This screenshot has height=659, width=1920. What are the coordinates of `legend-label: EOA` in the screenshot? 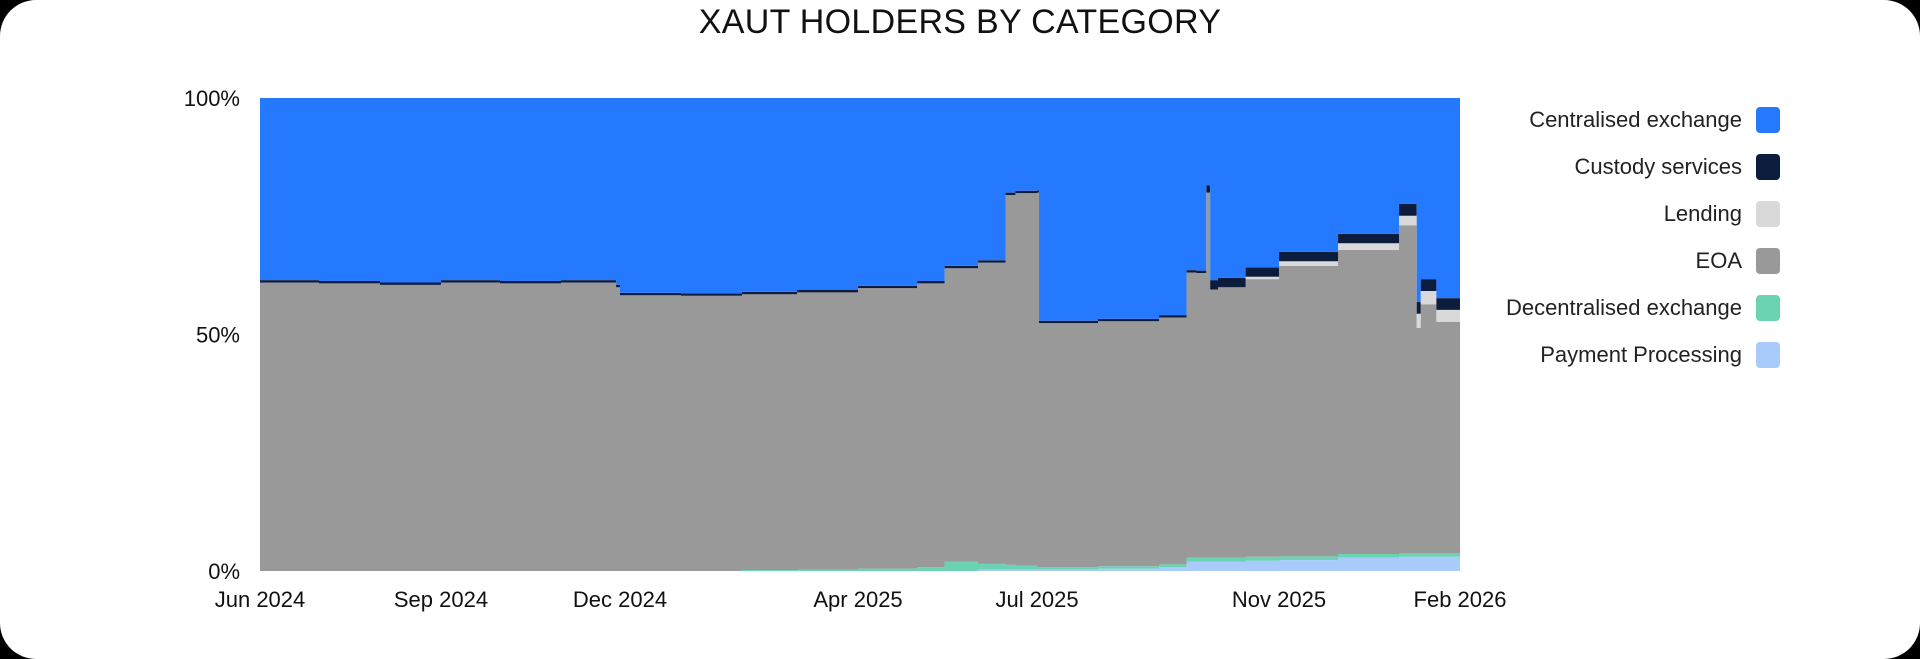 It's located at (1718, 260).